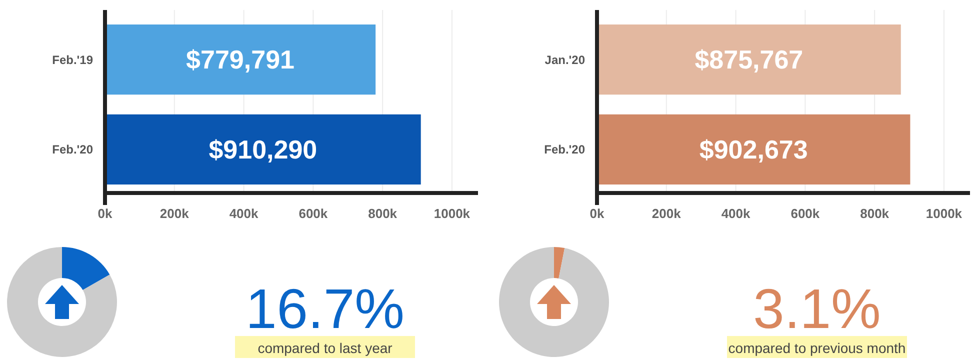 The width and height of the screenshot is (975, 364). Describe the element at coordinates (263, 149) in the screenshot. I see `data-label: $910,290` at that location.